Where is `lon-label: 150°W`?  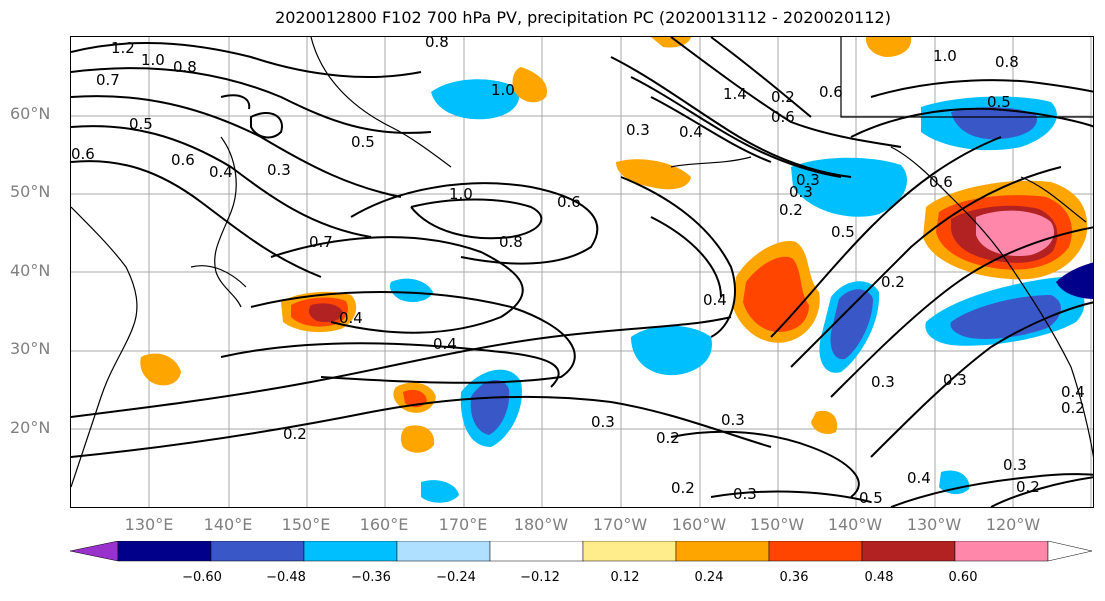
lon-label: 150°W is located at coordinates (777, 524).